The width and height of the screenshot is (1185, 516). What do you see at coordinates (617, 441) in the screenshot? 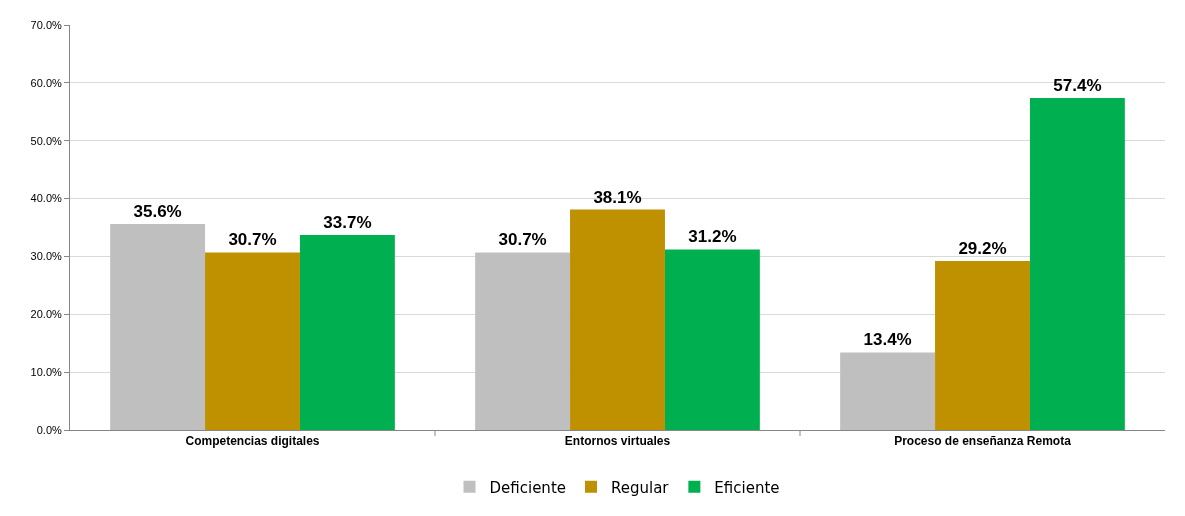
I see `x-tick-label: Entornos virtuales` at bounding box center [617, 441].